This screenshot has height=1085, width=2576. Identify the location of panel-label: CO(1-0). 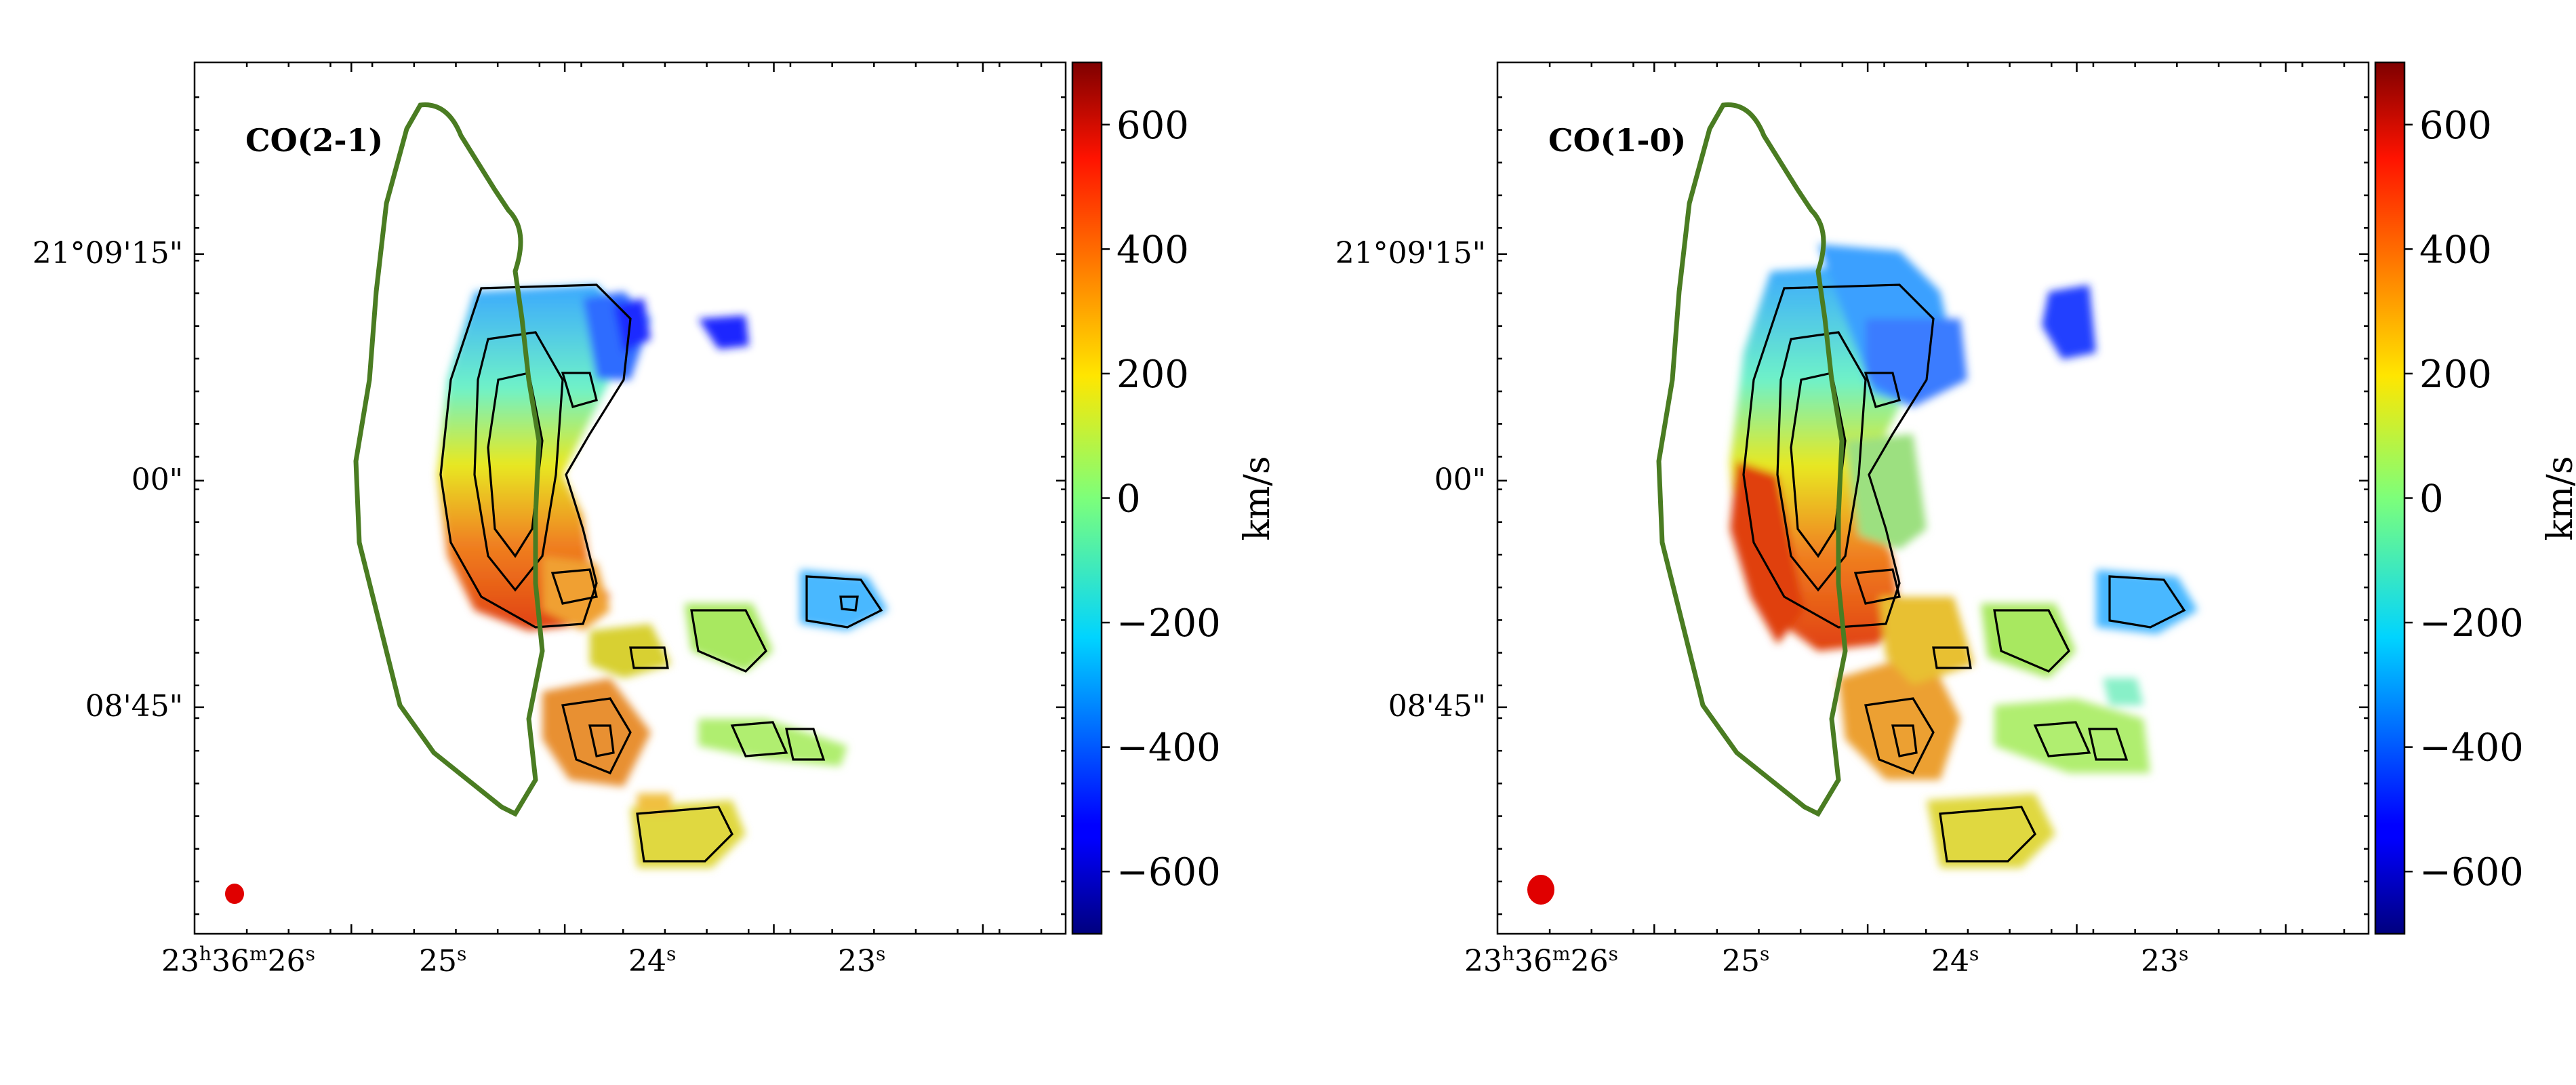
(1617, 140).